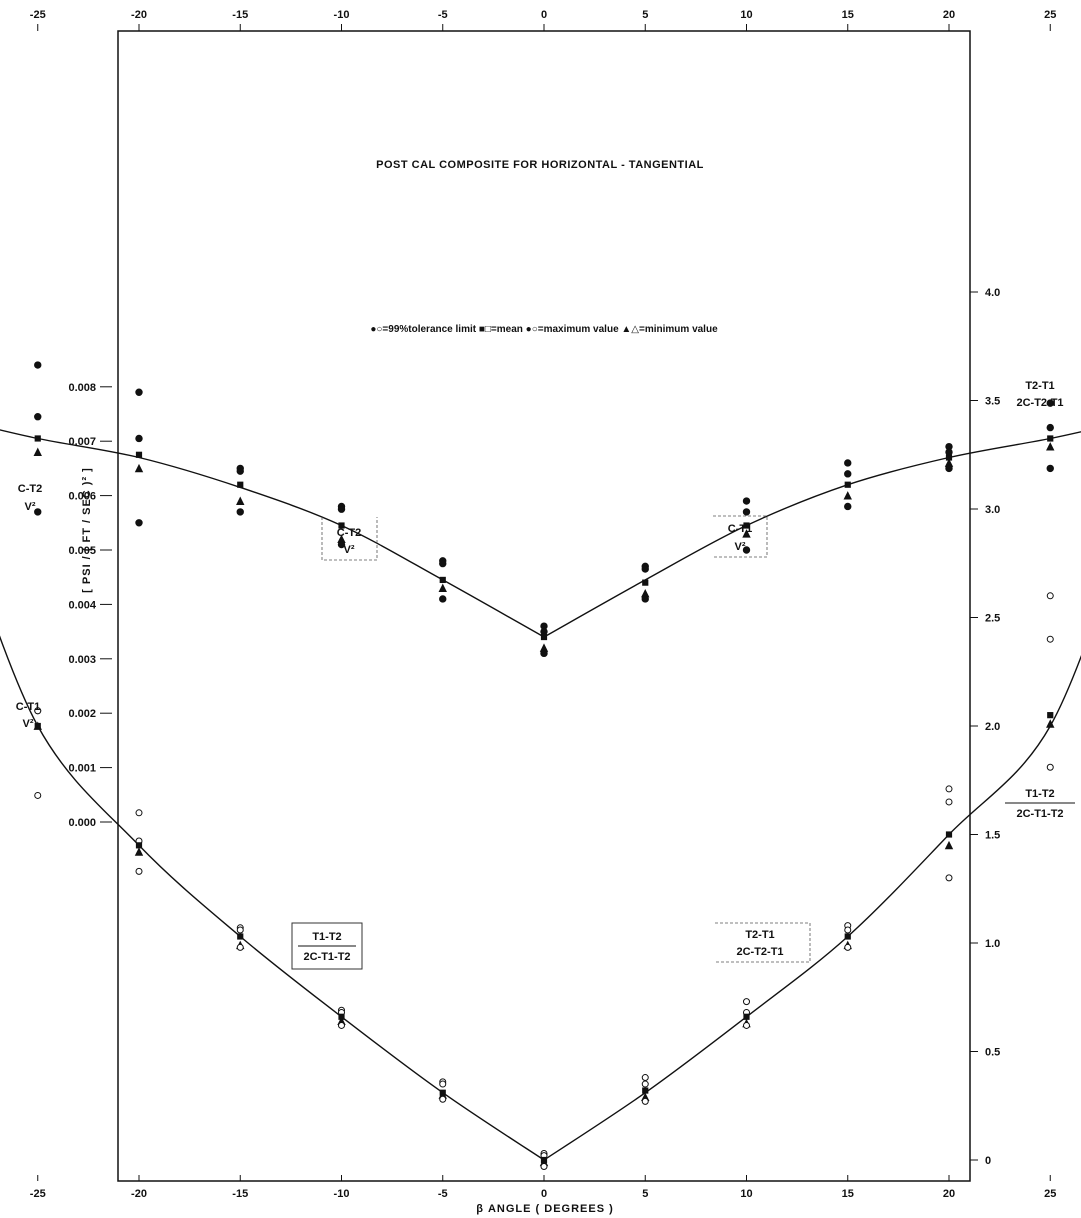 This screenshot has height=1218, width=1081. What do you see at coordinates (992, 727) in the screenshot?
I see `right-tick-label: 2.0` at bounding box center [992, 727].